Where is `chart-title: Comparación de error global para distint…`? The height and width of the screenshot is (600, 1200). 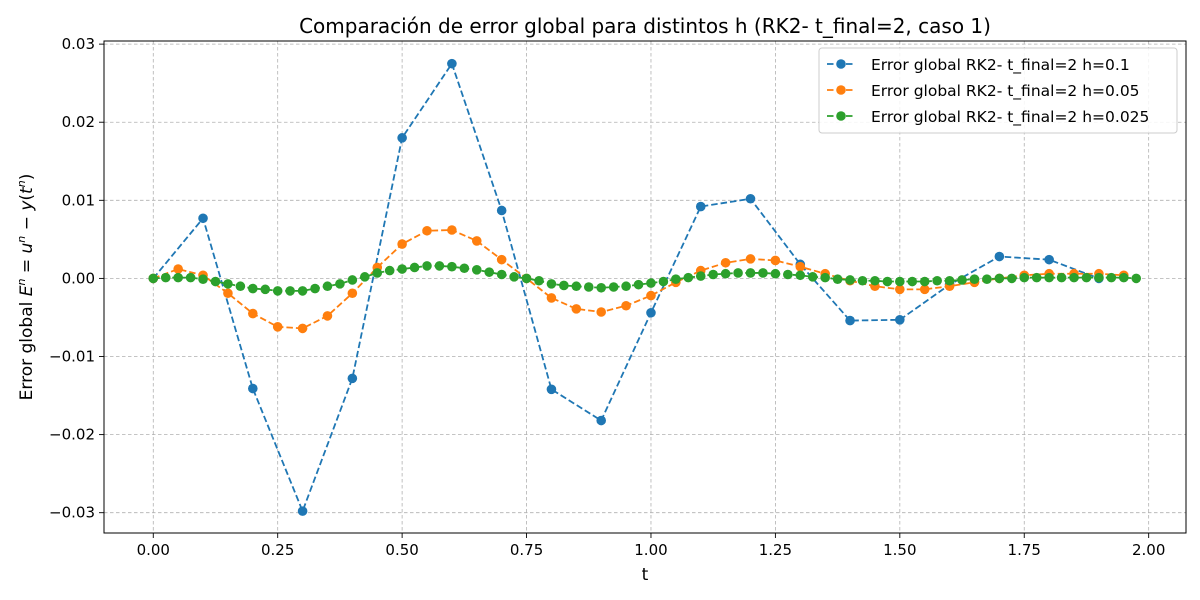
chart-title: Comparación de error global para distint… is located at coordinates (645, 26).